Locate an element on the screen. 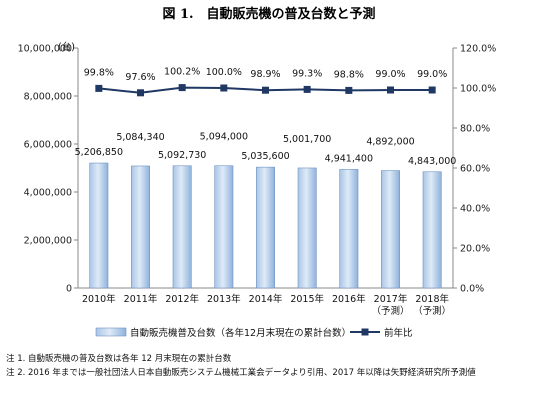  legend-bar-label: 自動販売機普及台数（各年12月末現在の累計台数） is located at coordinates (240, 333).